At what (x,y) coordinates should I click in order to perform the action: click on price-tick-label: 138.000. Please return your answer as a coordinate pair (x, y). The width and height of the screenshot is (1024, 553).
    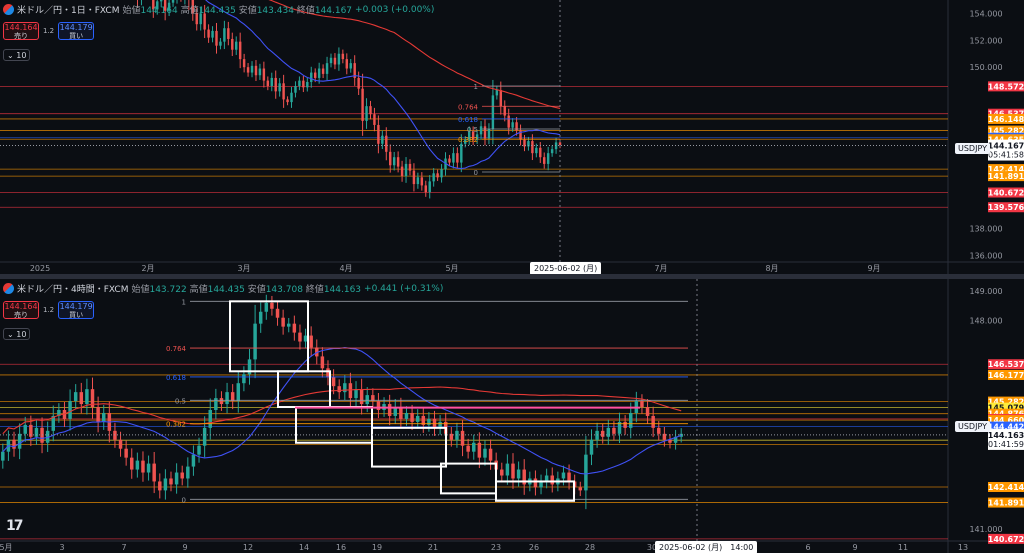
    Looking at the image, I should click on (985, 228).